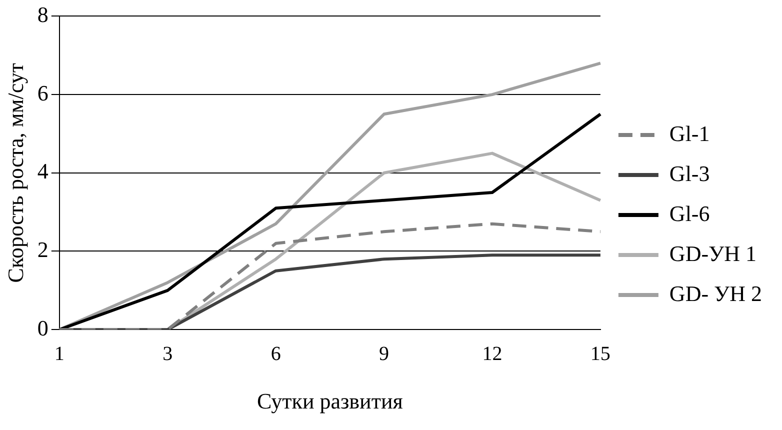  Describe the element at coordinates (330, 401) in the screenshot. I see `x-axis-title: Сутки развития` at that location.